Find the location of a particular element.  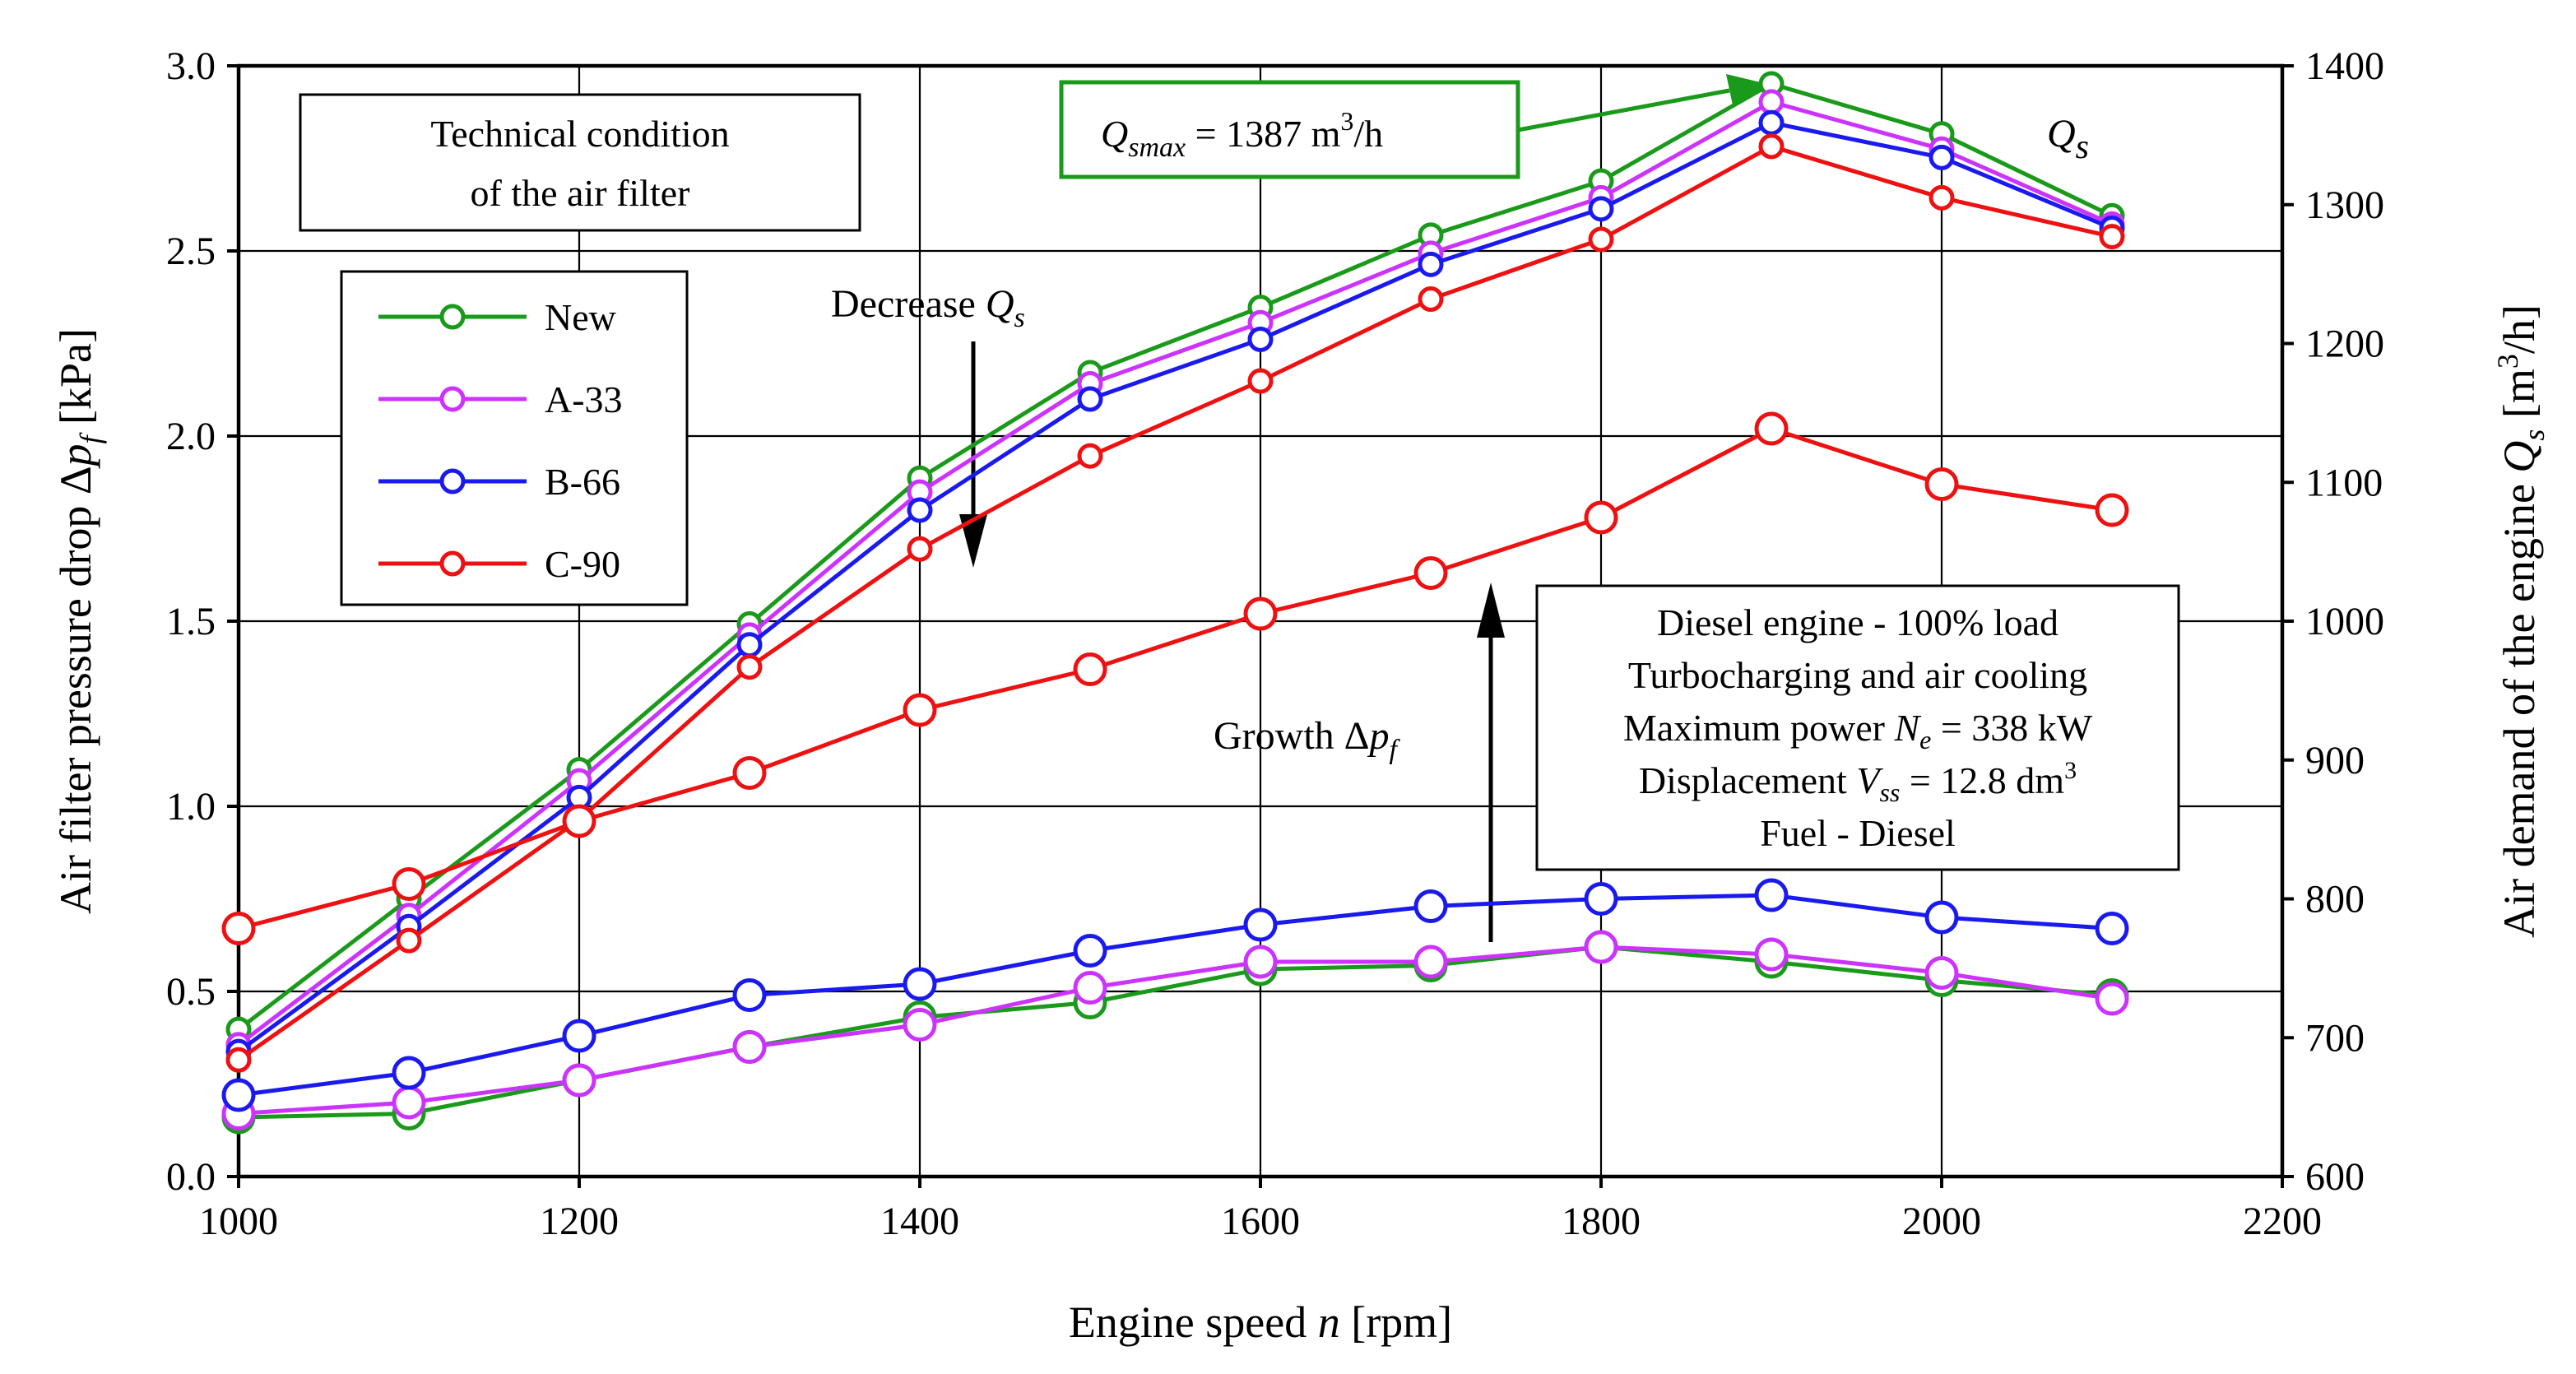

legend-label: New is located at coordinates (581, 317).